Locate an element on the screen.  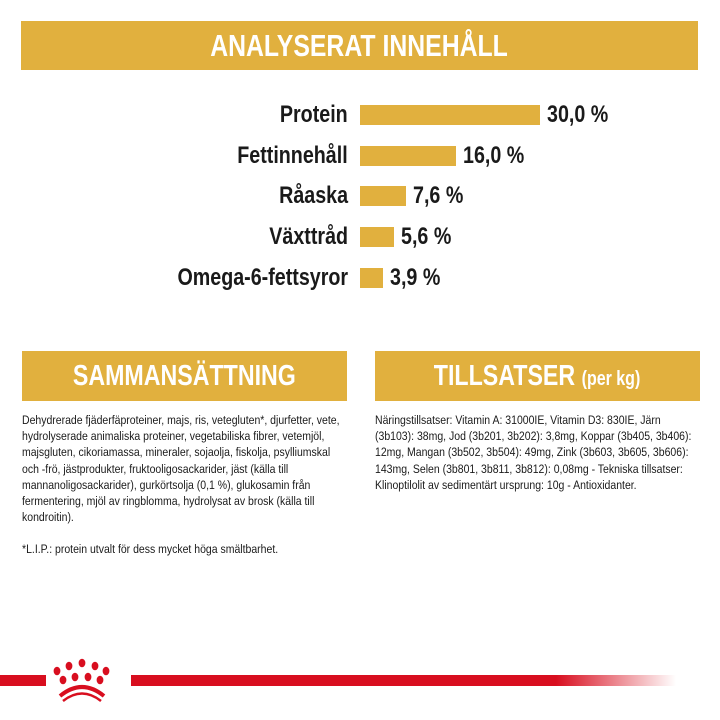
analysis-value: 30,0 % is located at coordinates (578, 114).